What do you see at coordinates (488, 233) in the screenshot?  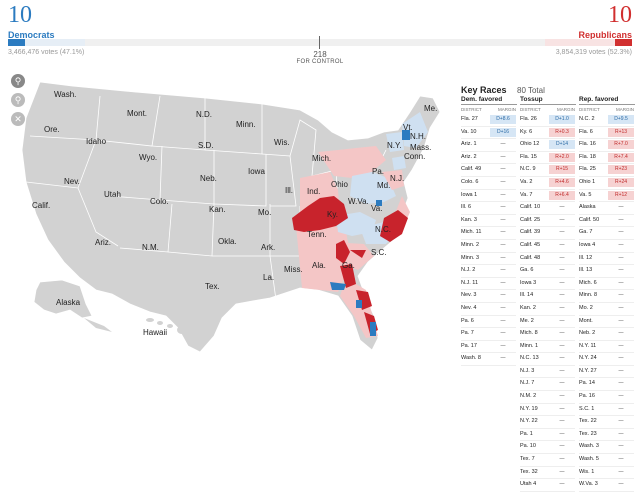 I see `race-row: Mich. 11 —` at bounding box center [488, 233].